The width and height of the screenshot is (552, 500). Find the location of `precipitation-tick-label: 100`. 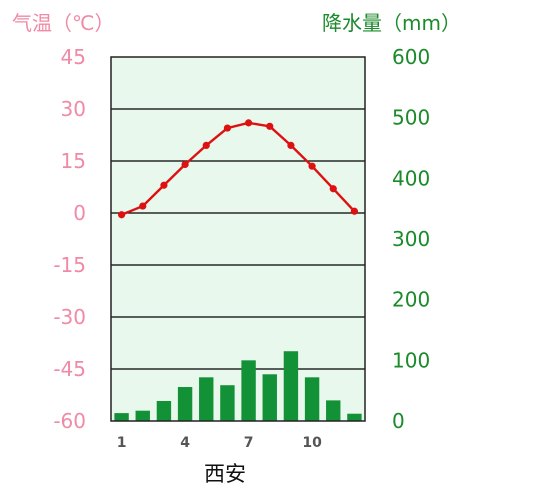

precipitation-tick-label: 100 is located at coordinates (411, 360).